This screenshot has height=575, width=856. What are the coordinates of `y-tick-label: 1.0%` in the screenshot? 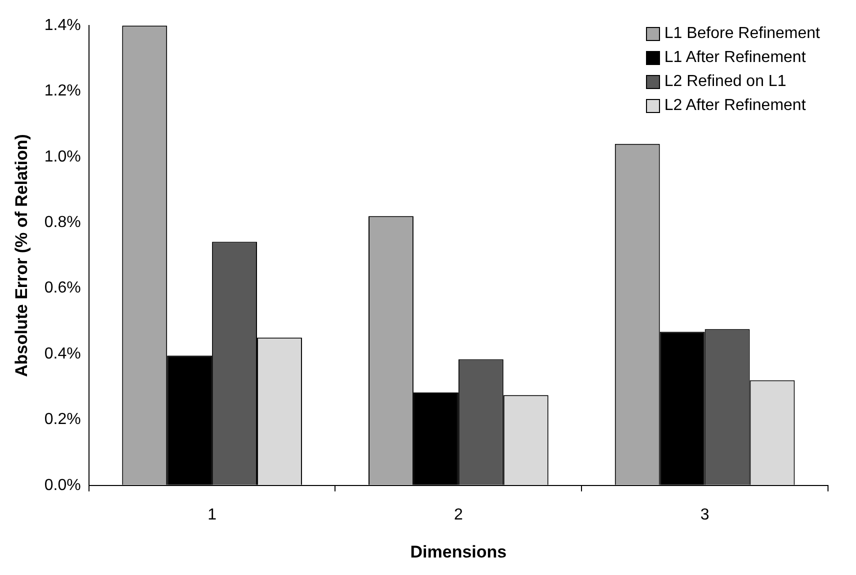 It's located at (62, 157).